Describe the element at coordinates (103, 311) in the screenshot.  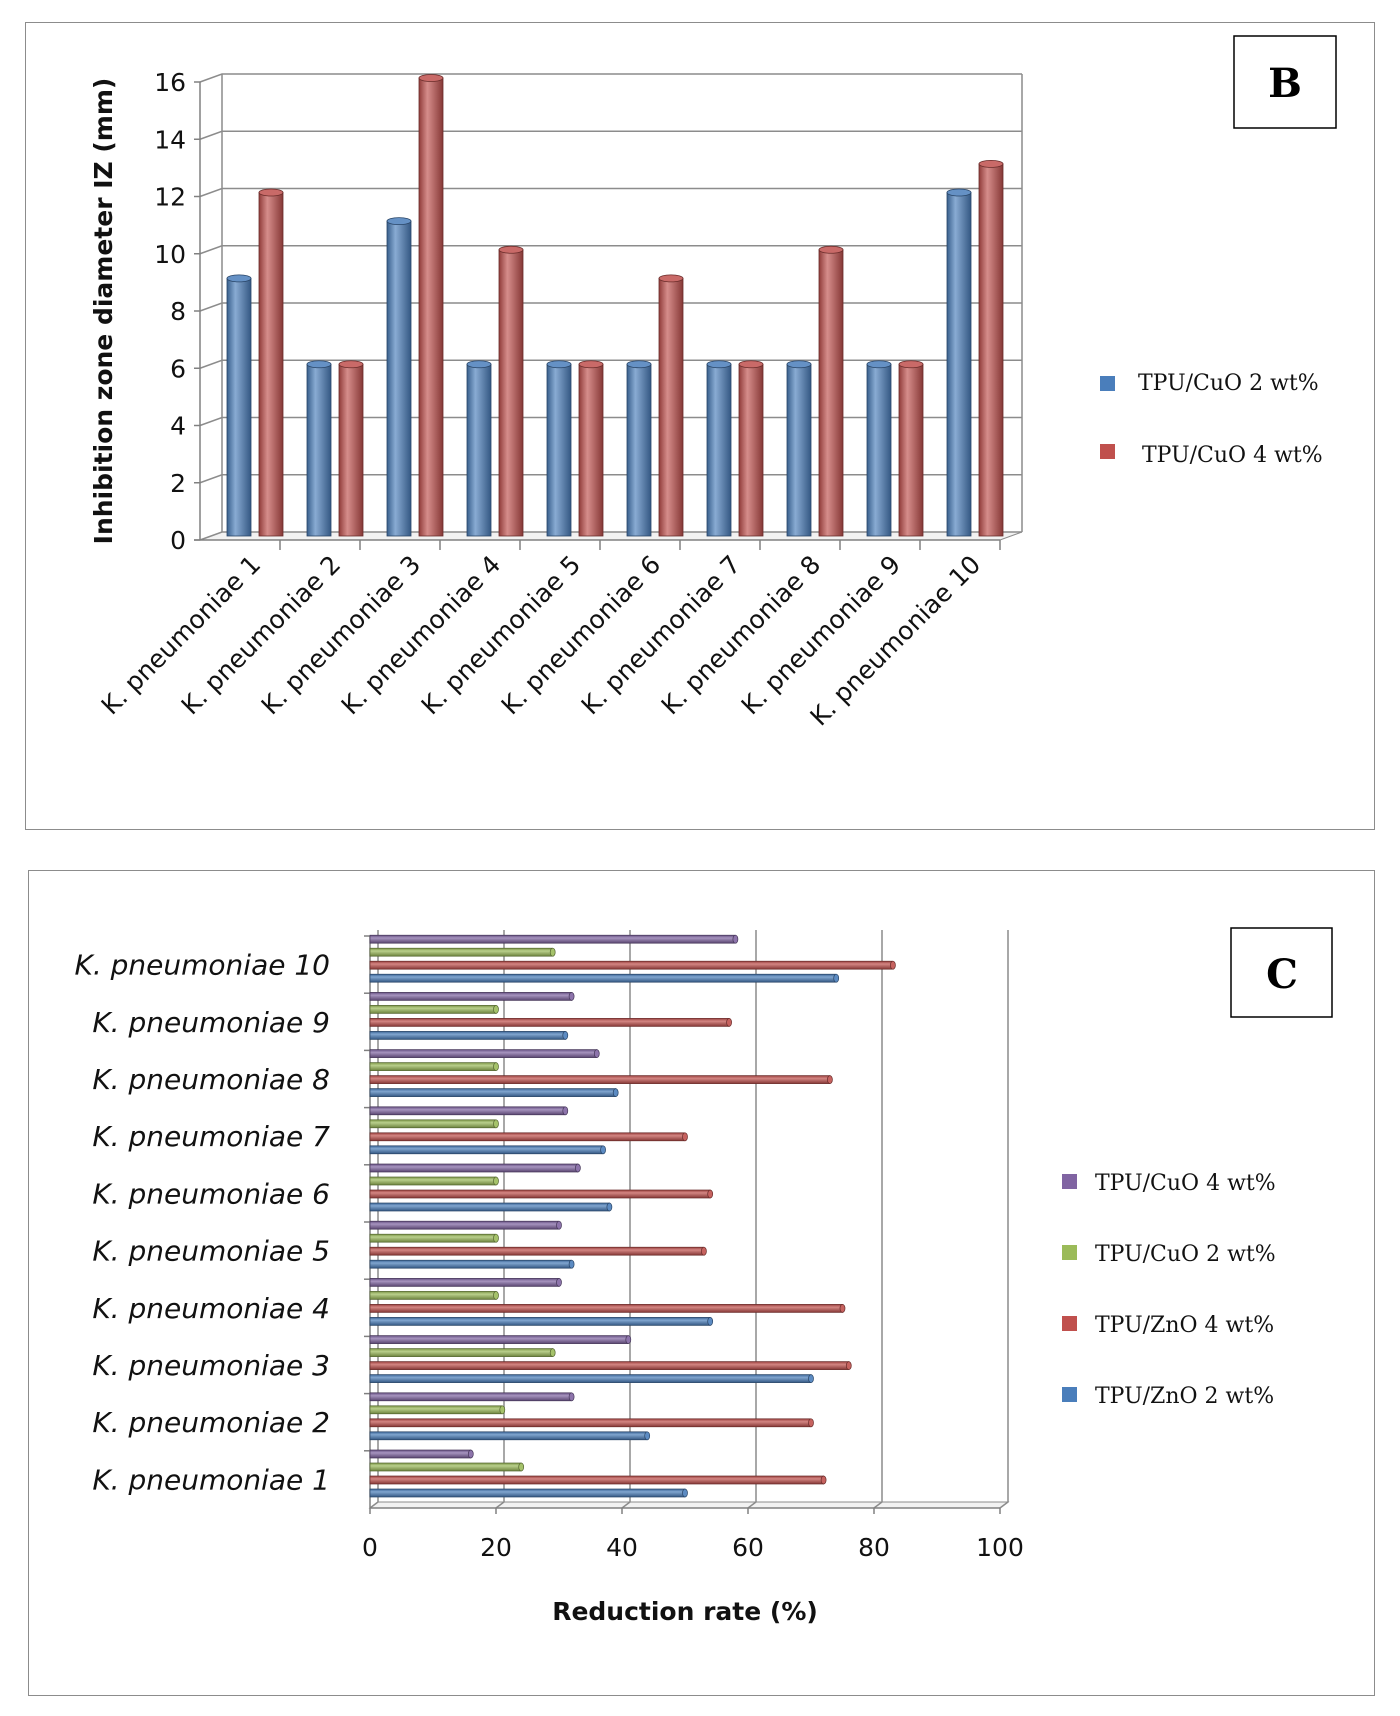
I see `y-axis-title: Inhibition zone diameter IZ (mm)` at that location.